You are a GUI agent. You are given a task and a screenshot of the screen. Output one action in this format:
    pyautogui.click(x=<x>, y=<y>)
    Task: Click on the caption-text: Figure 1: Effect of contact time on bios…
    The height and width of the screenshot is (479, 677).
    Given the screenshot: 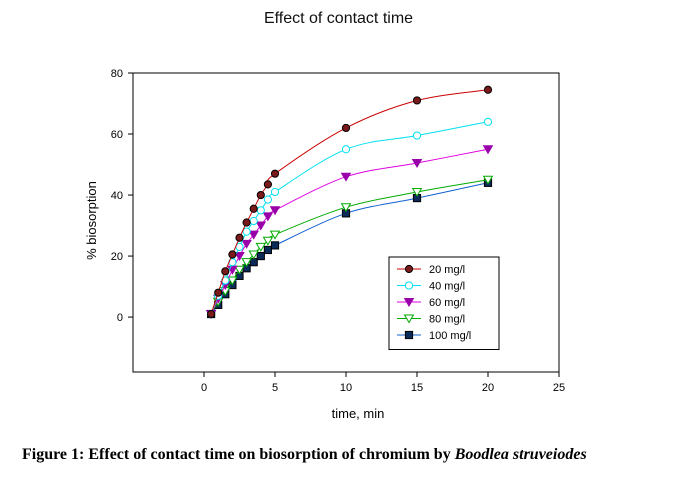 What is the action you would take?
    pyautogui.click(x=236, y=454)
    